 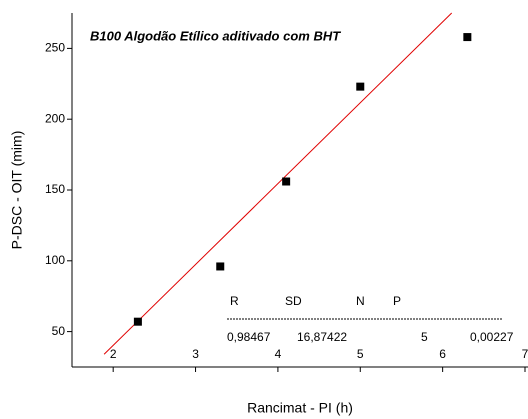 What do you see at coordinates (55, 260) in the screenshot?
I see `y-tick-label: 100` at bounding box center [55, 260].